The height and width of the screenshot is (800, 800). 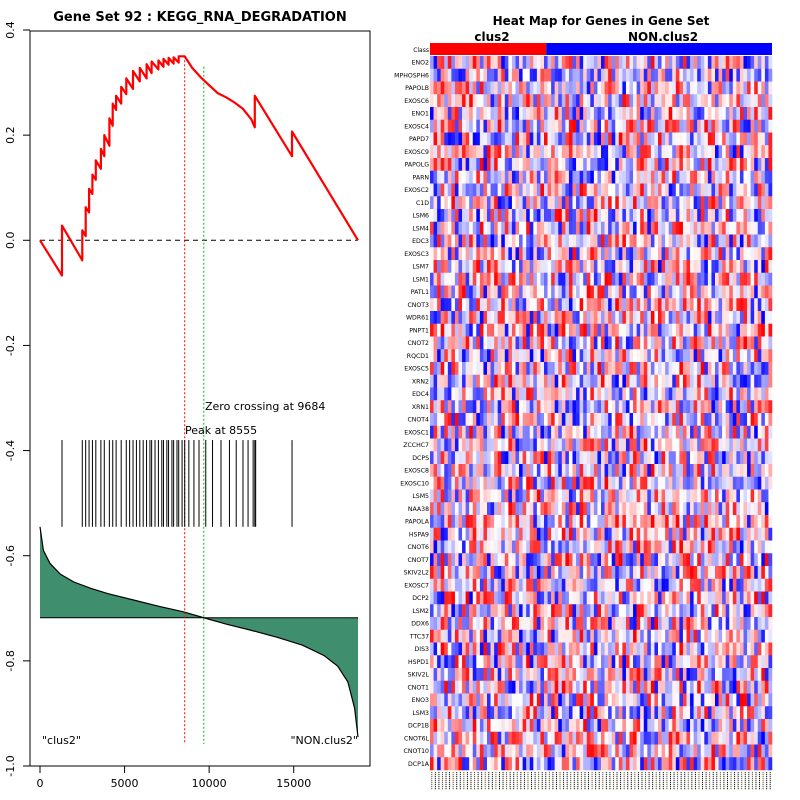 What do you see at coordinates (199, 632) in the screenshot?
I see `rank-metric-curve` at bounding box center [199, 632].